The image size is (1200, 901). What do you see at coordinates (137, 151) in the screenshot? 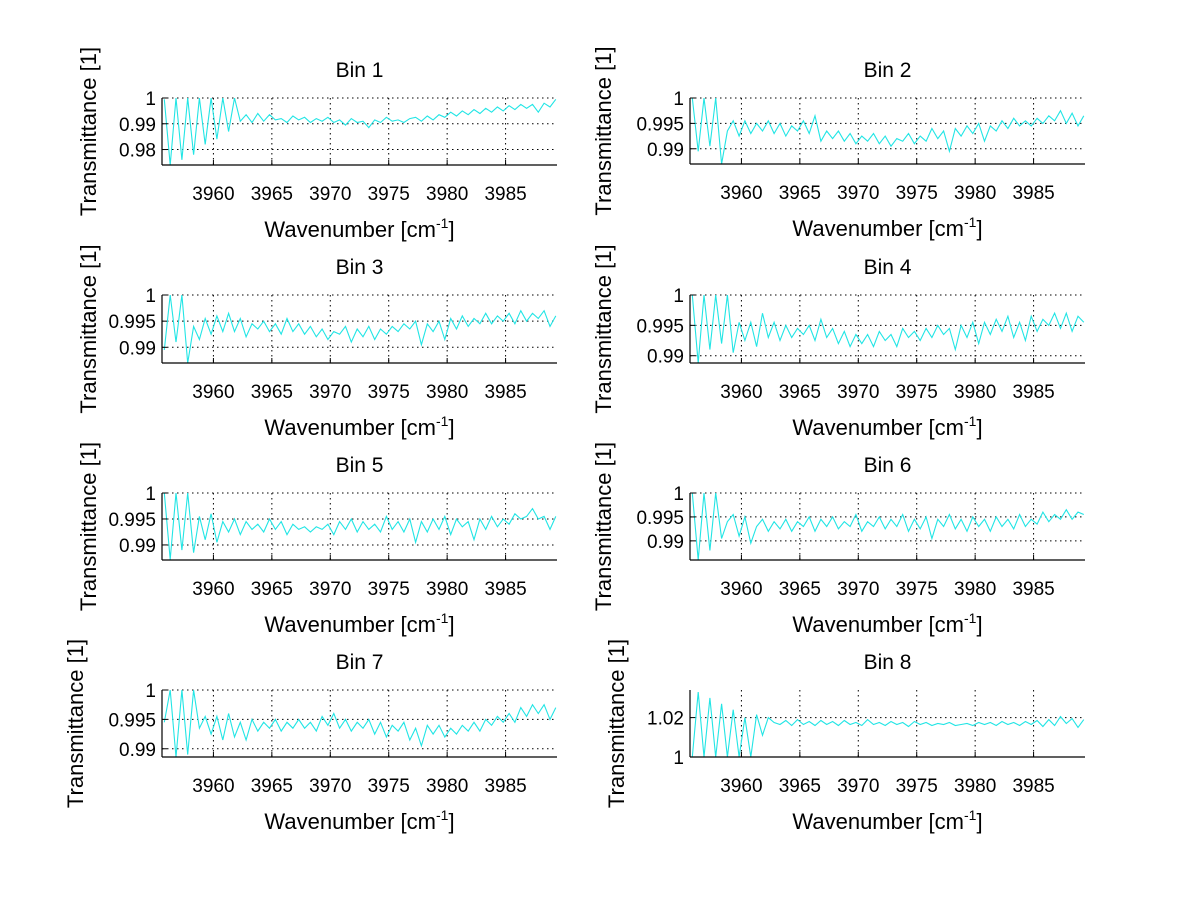
I see `y-tick-label: 0.98` at bounding box center [137, 151].